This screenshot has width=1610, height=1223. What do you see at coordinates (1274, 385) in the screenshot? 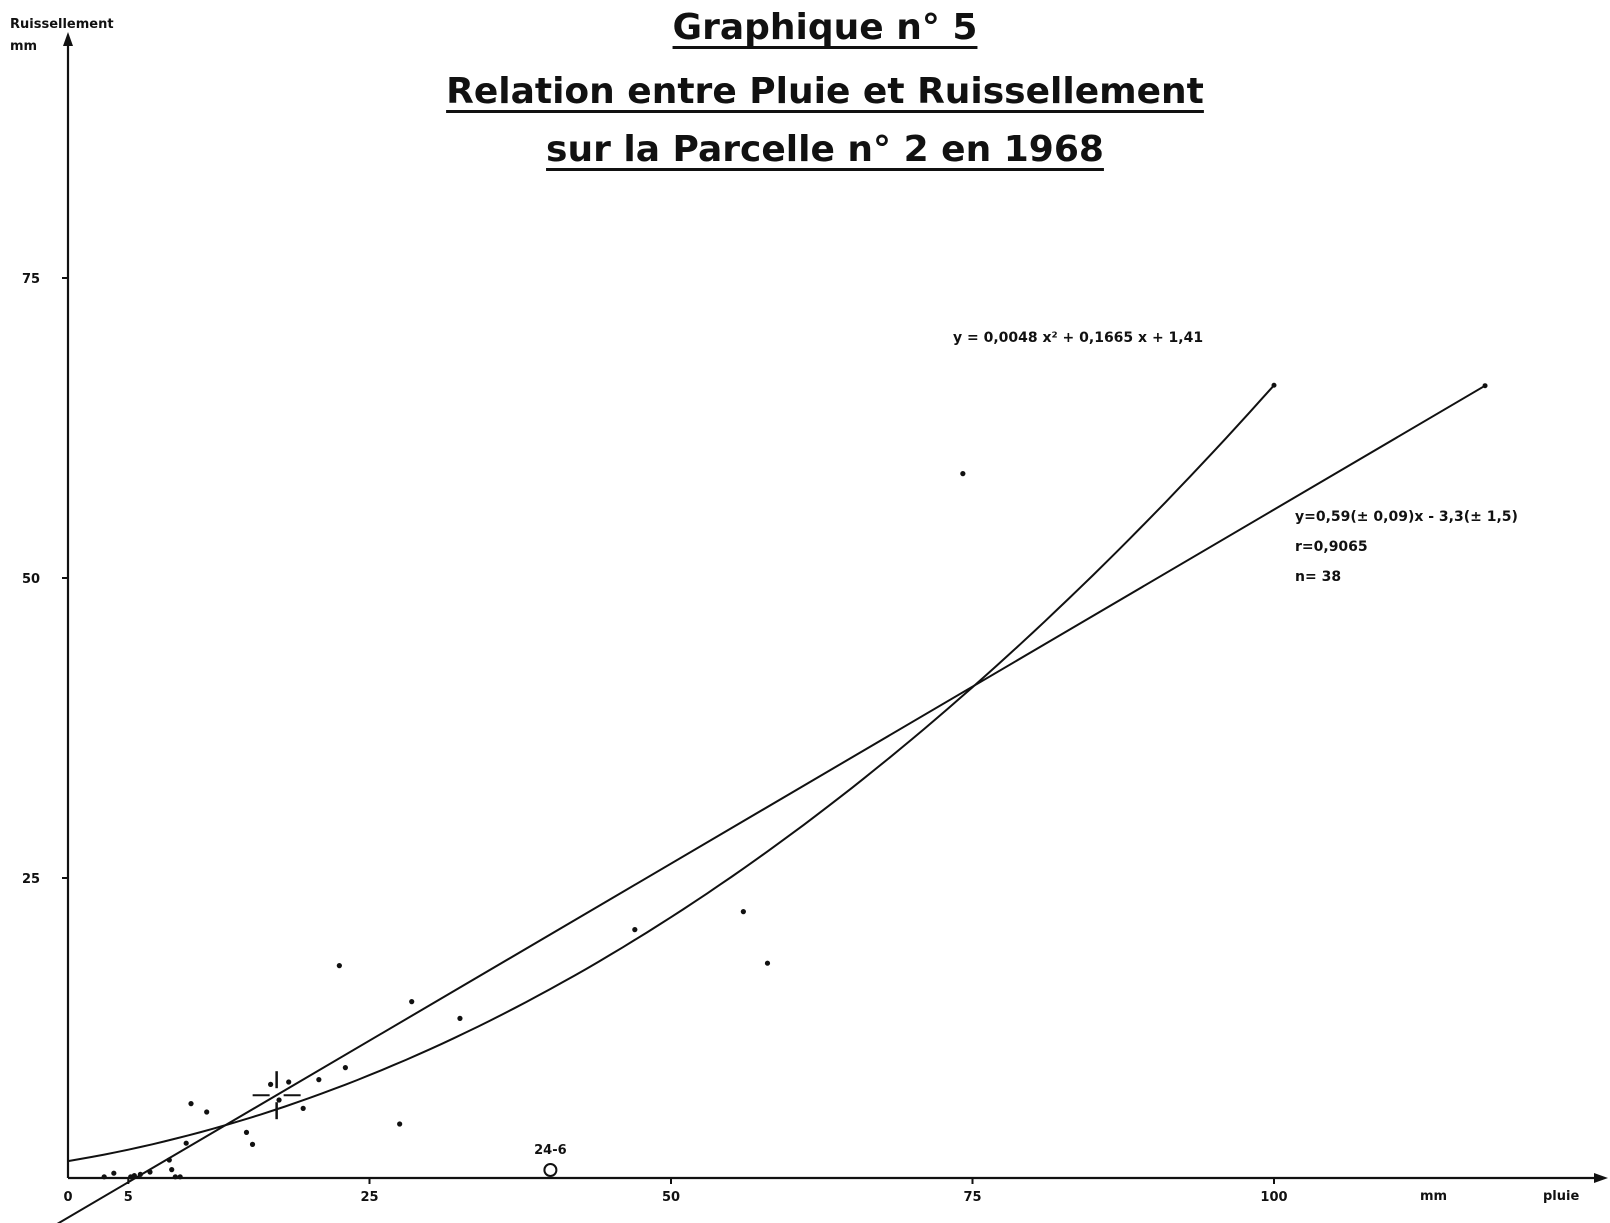
I see `quadratic-endpoint` at bounding box center [1274, 385].